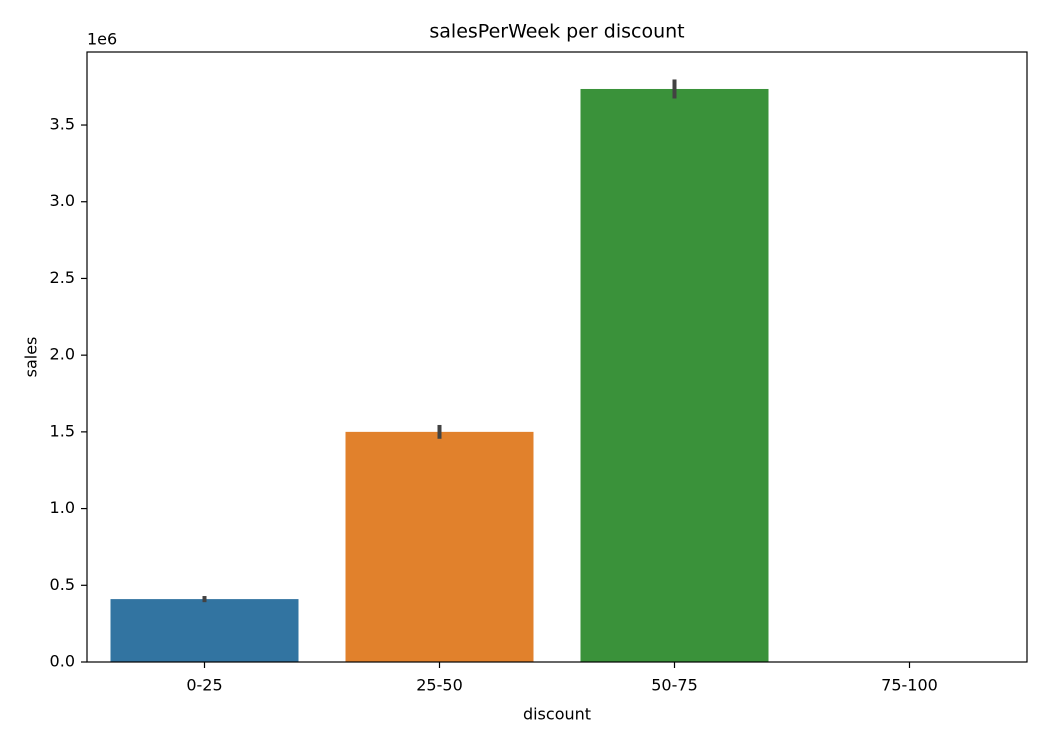 Image resolution: width=1046 pixels, height=750 pixels. I want to click on x-tick-label: 75-100, so click(909, 685).